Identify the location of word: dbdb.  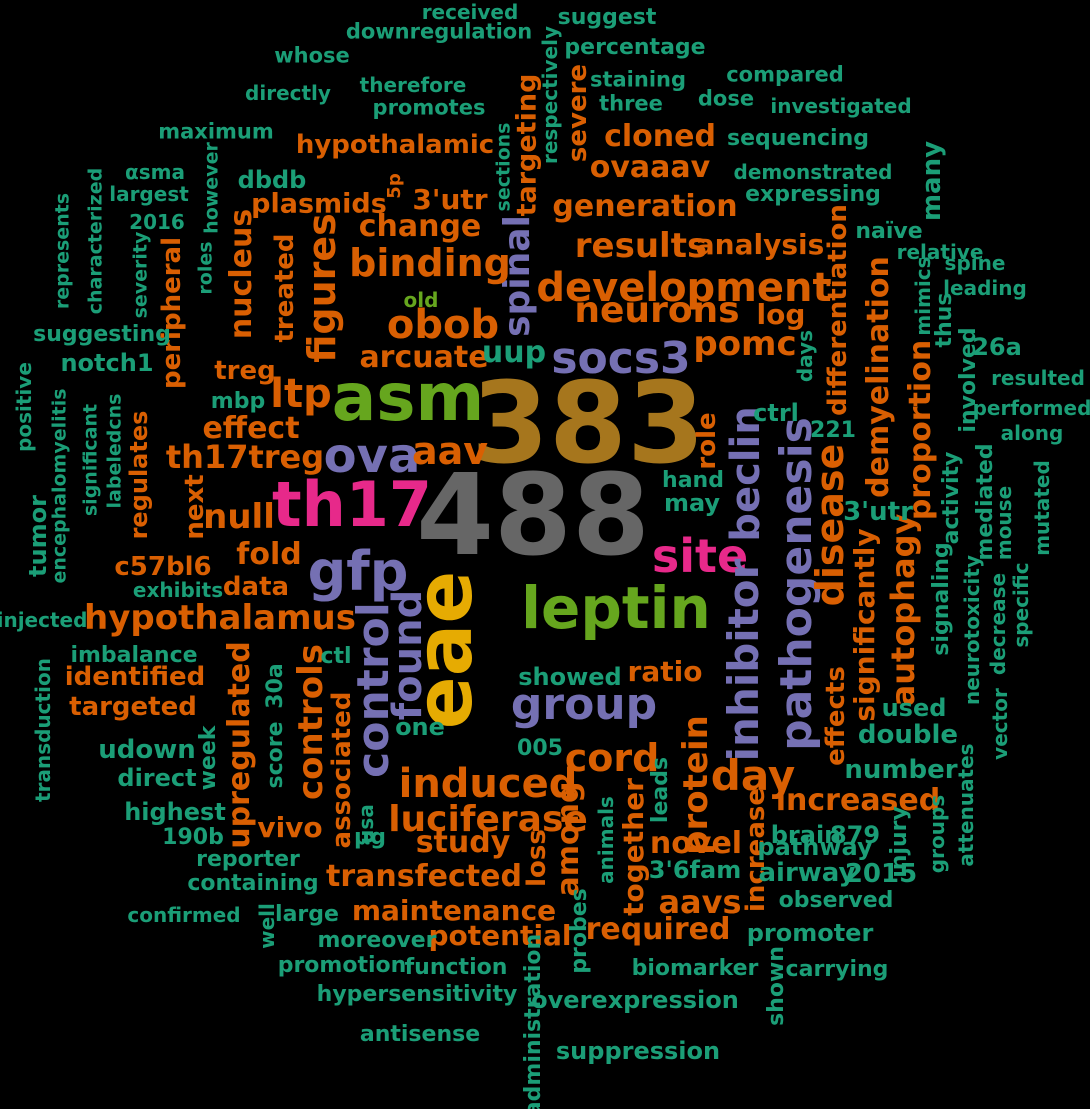
(272, 180).